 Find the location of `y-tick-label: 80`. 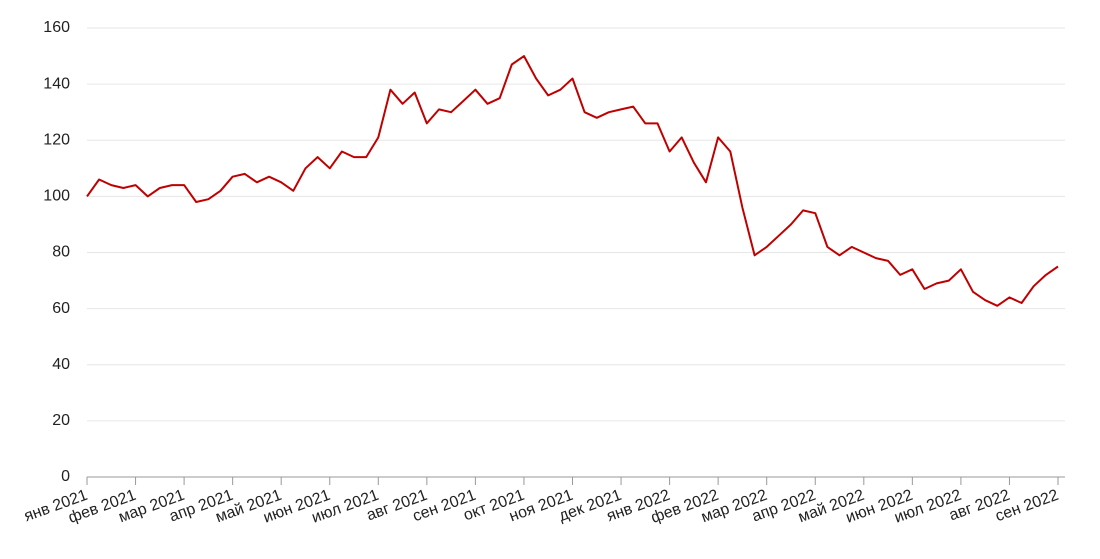

y-tick-label: 80 is located at coordinates (61, 252).